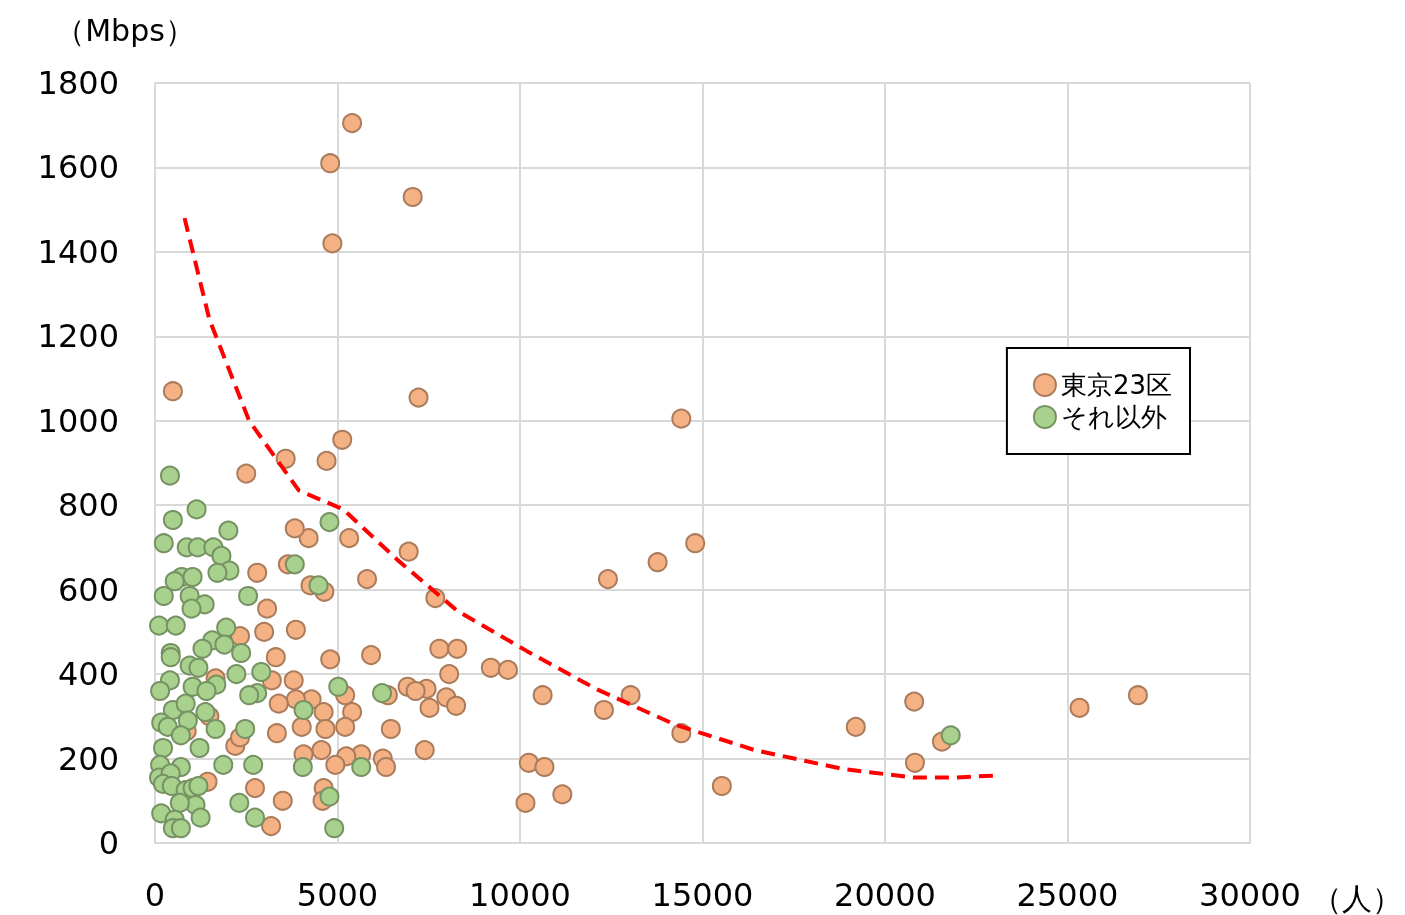  What do you see at coordinates (78, 420) in the screenshot?
I see `y-tick-label: 1000` at bounding box center [78, 420].